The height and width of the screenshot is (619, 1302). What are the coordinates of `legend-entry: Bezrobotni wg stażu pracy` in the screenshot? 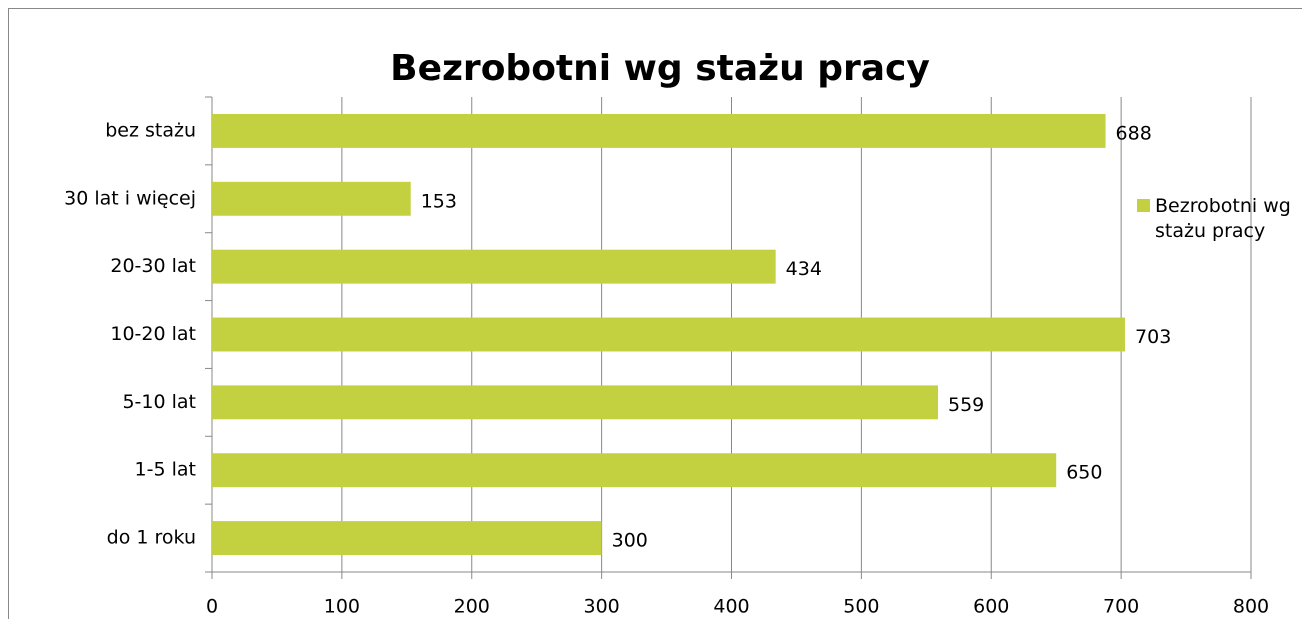 It's located at (1223, 218).